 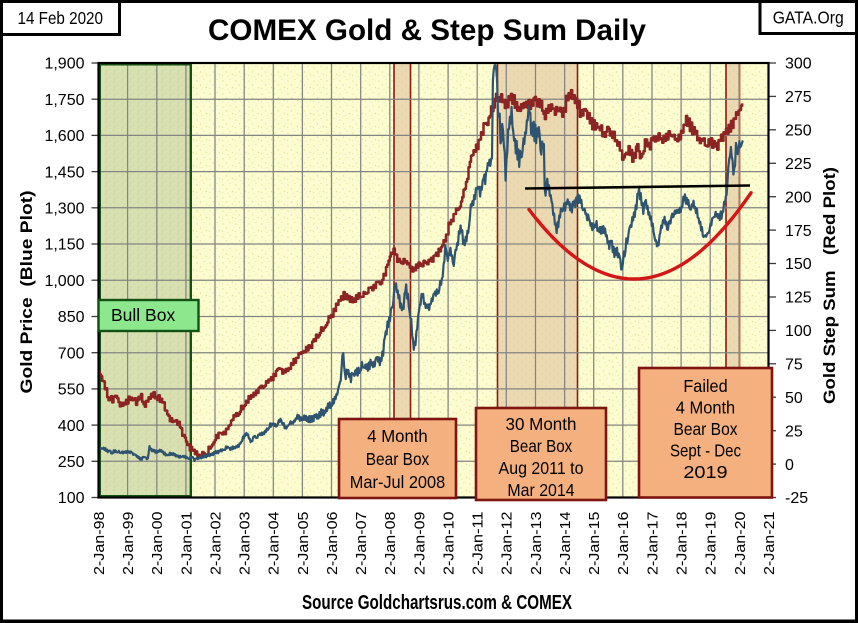 I want to click on svg-text: 0, so click(x=789, y=465).